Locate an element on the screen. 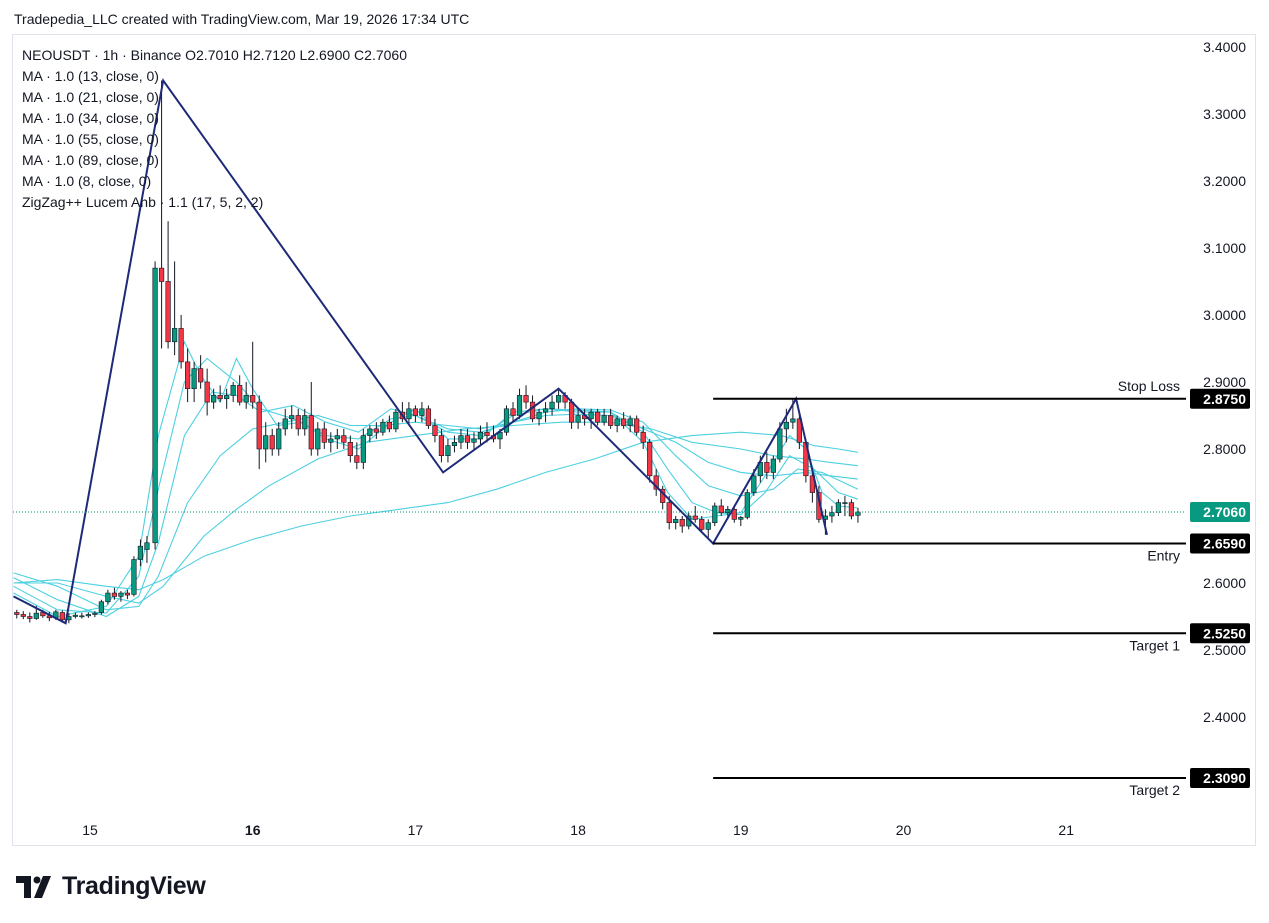 This screenshot has height=923, width=1269. level-price-tag: 2.8750 is located at coordinates (1224, 399).